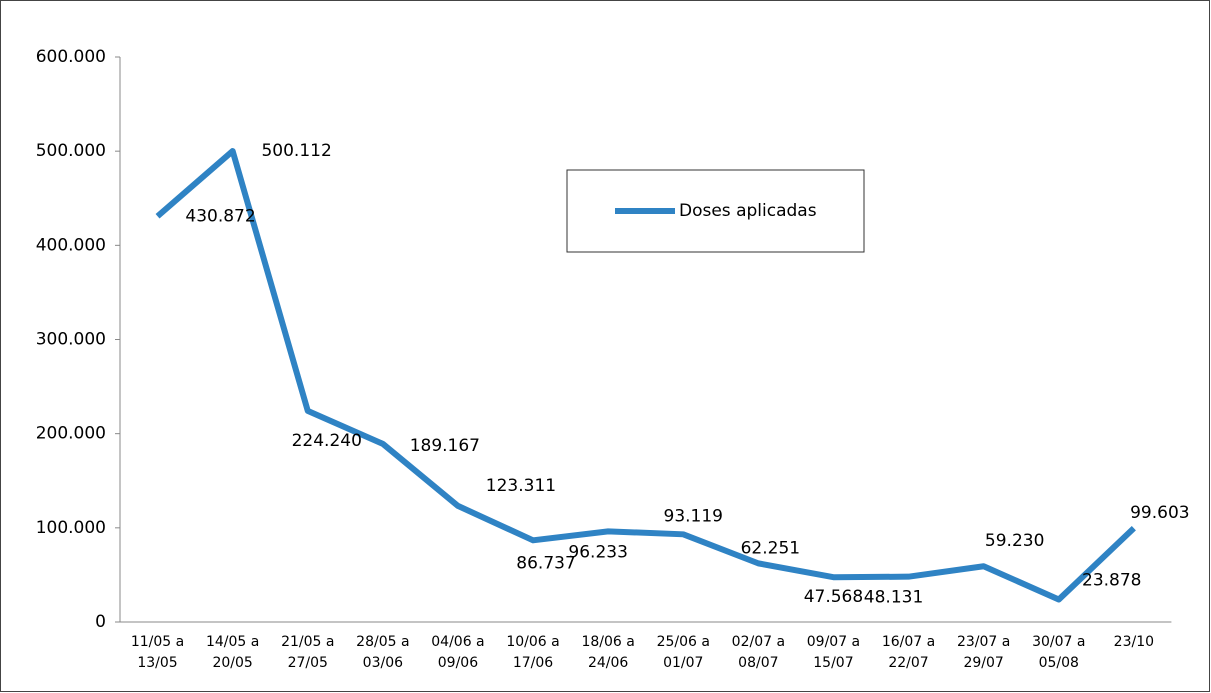 This screenshot has width=1211, height=693. Describe the element at coordinates (232, 652) in the screenshot. I see `x-tick-label: 14/05 a 20/05` at that location.